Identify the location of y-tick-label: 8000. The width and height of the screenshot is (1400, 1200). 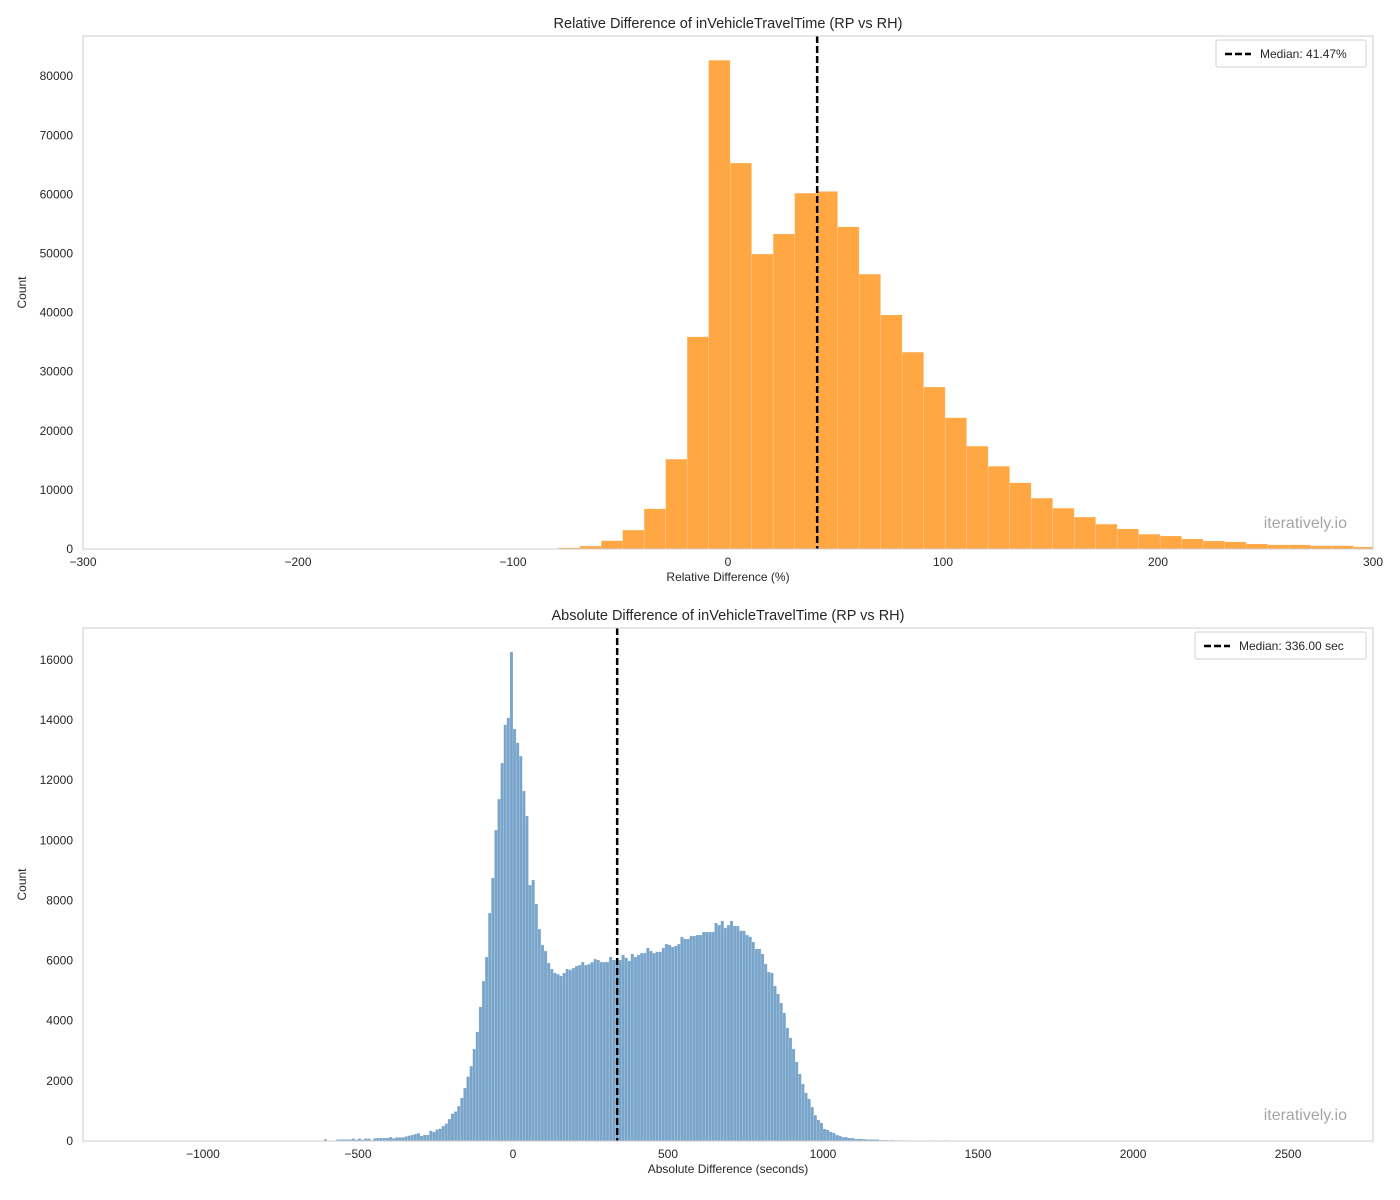
(59, 900).